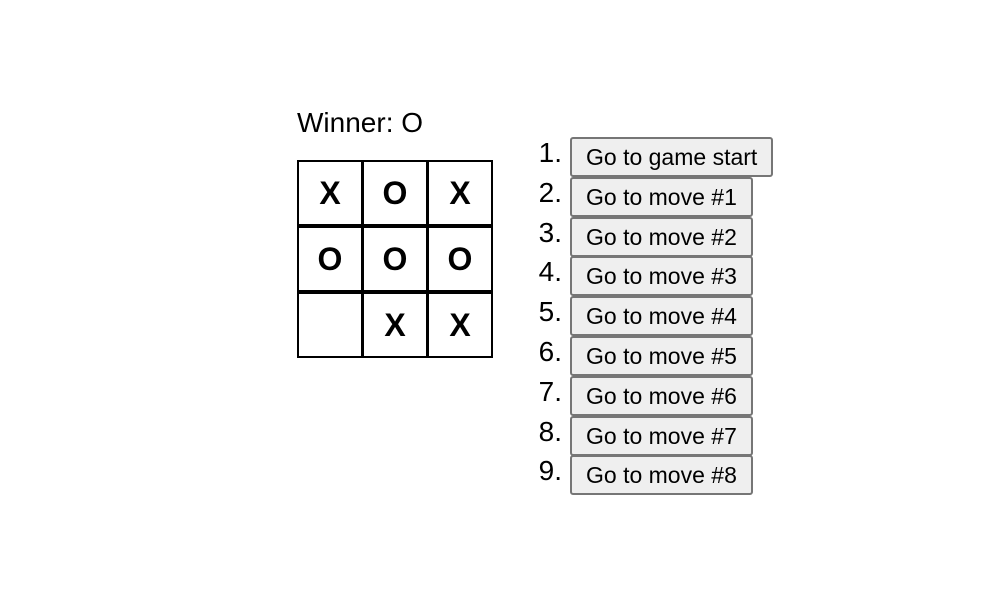 Image resolution: width=1000 pixels, height=600 pixels. I want to click on move-history-item: 3. Go to move #2, so click(646, 237).